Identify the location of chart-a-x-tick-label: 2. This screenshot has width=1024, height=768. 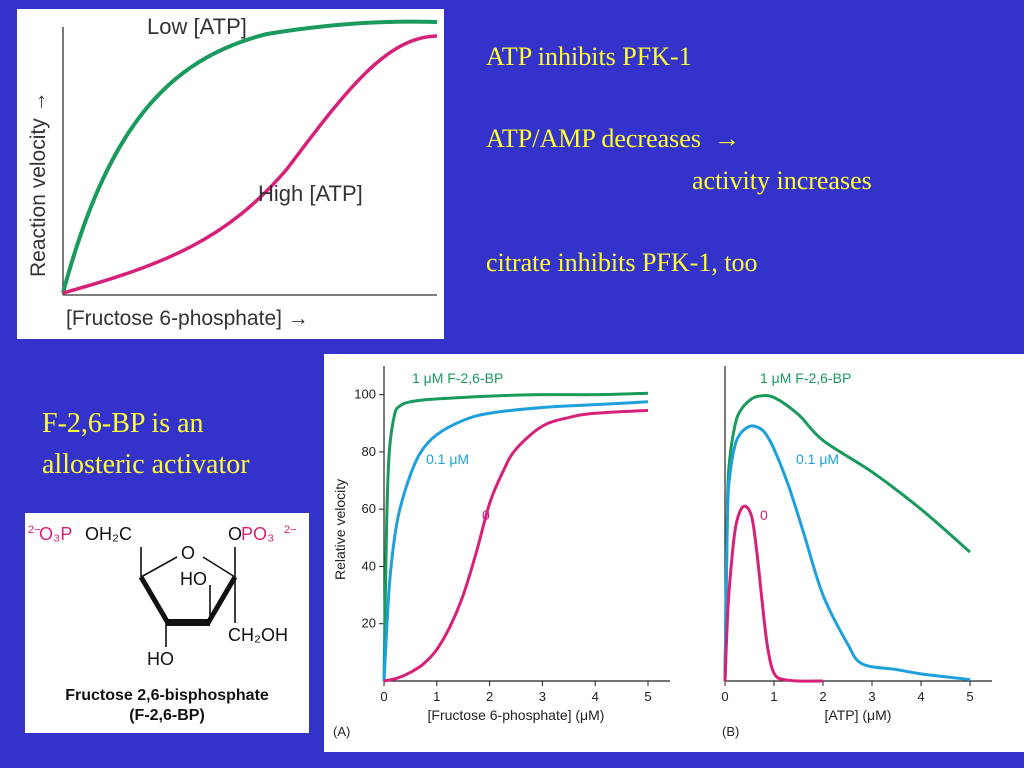
(489, 696).